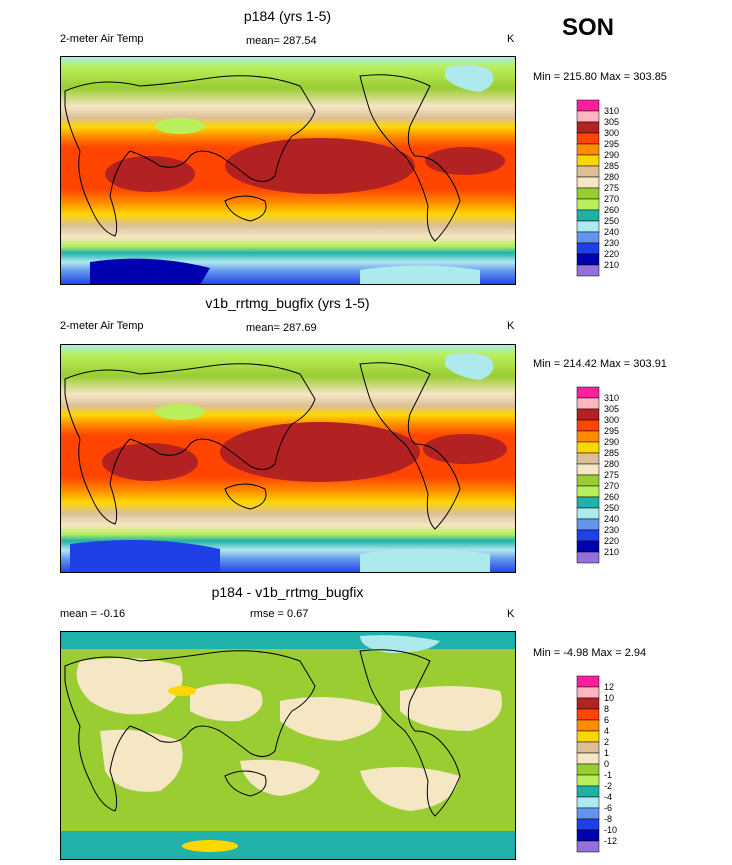 The width and height of the screenshot is (732, 865). I want to click on panel3-legend-label: 12, so click(609, 687).